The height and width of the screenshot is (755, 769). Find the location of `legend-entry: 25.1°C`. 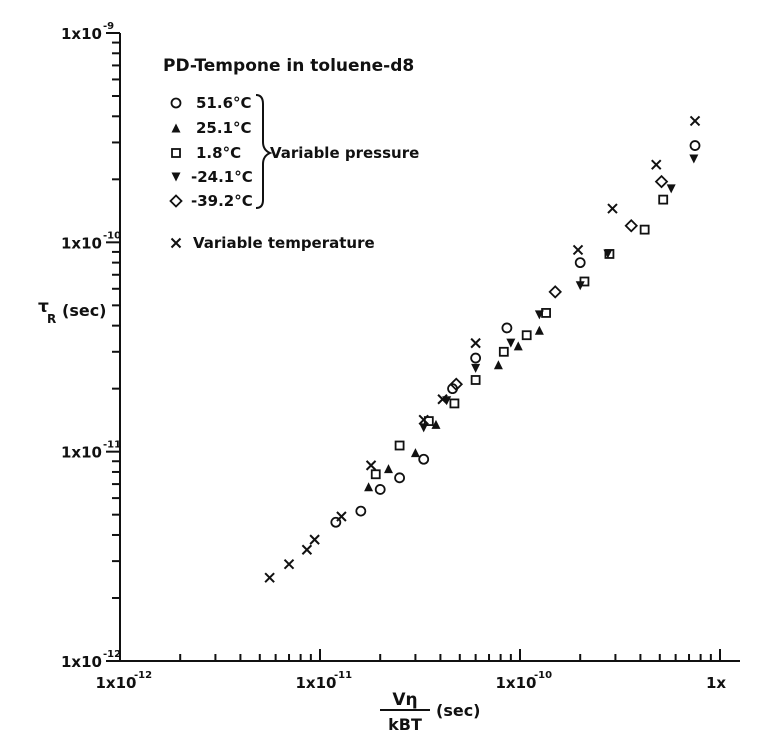

legend-entry: 25.1°C is located at coordinates (211, 128).